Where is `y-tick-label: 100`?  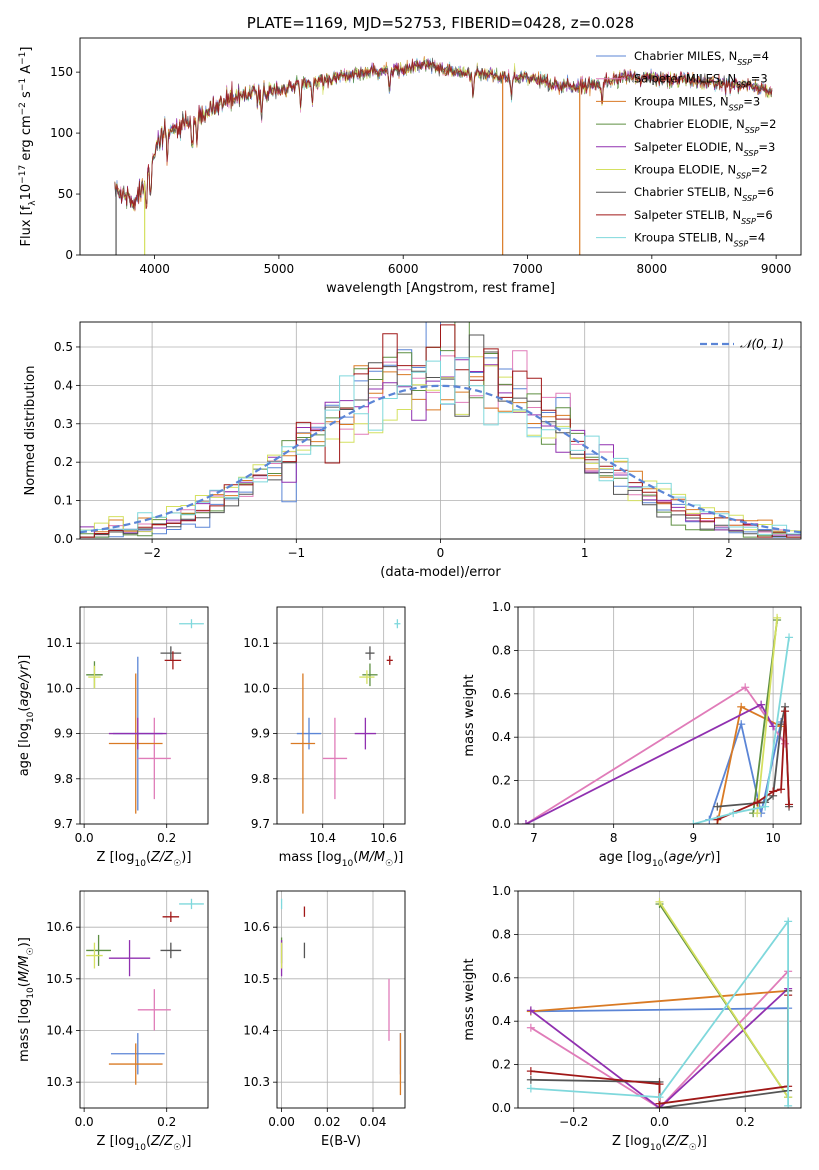 y-tick-label: 100 is located at coordinates (61, 133).